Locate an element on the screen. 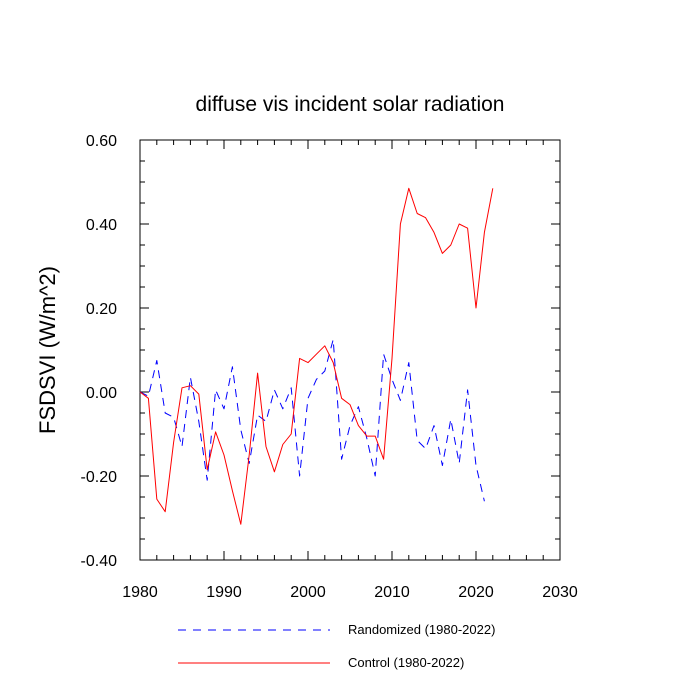  x-tick-label: 2020 is located at coordinates (476, 592).